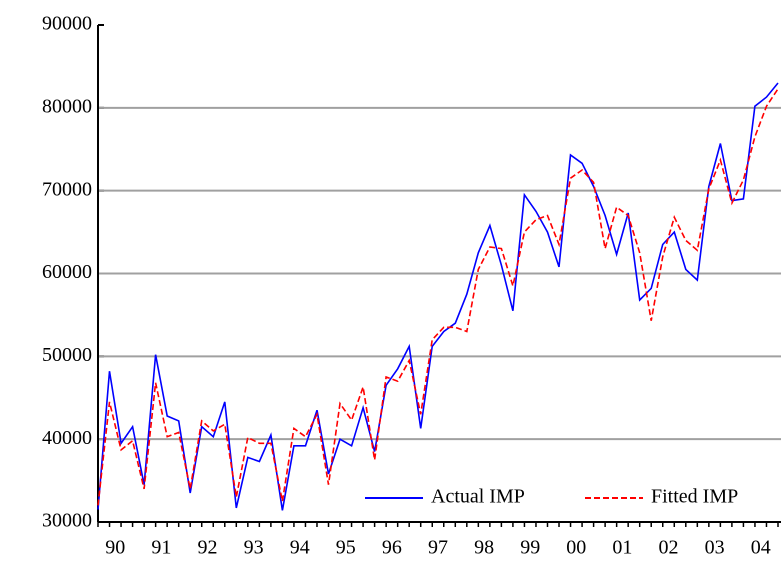 The width and height of the screenshot is (781, 564). What do you see at coordinates (67, 438) in the screenshot?
I see `y-tick-label: 40000` at bounding box center [67, 438].